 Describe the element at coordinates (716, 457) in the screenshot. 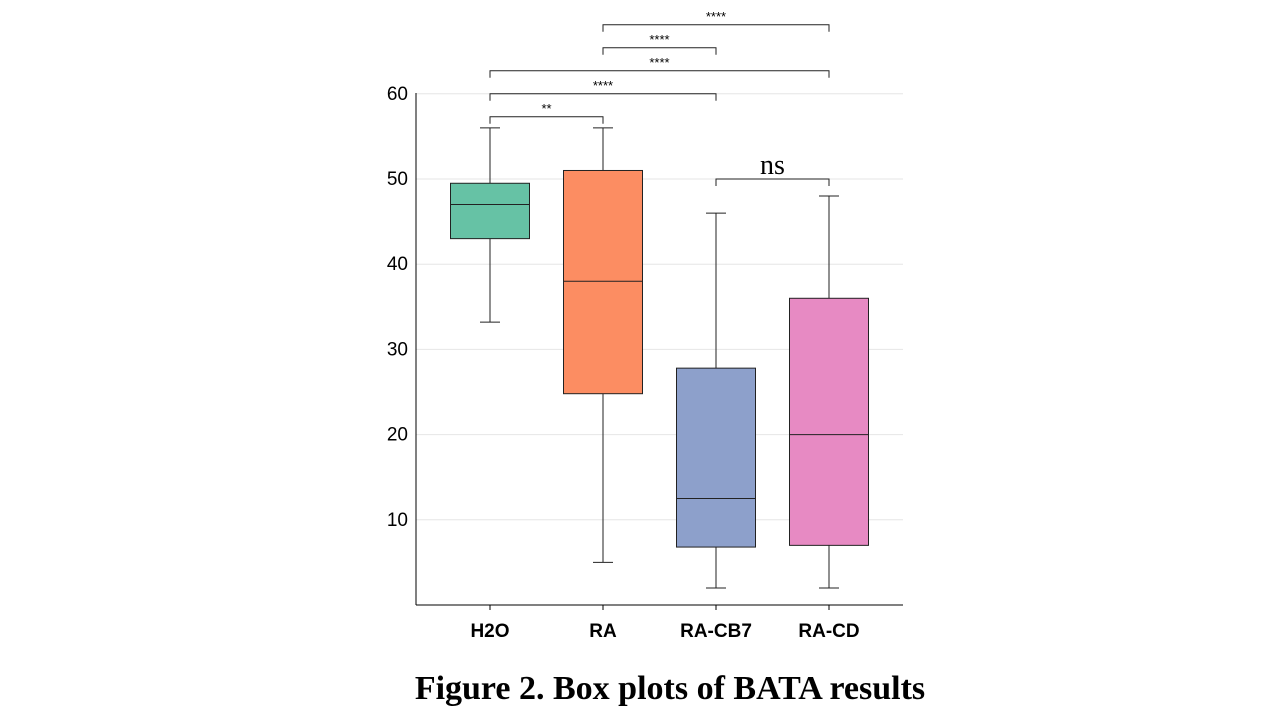

I see `box-ra-cb7` at that location.